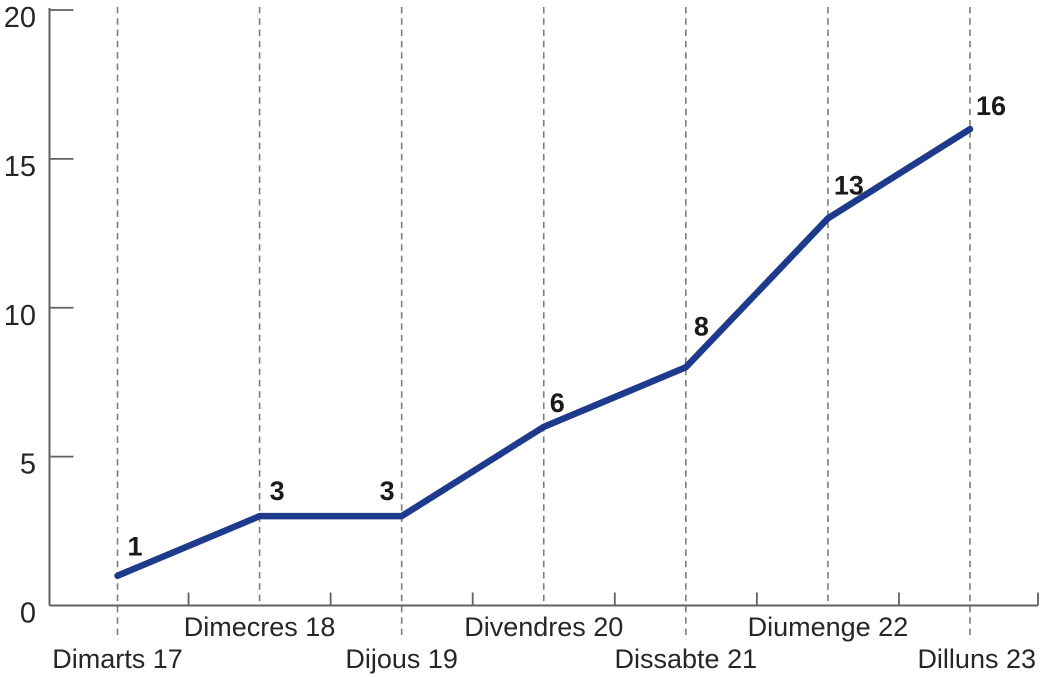 The height and width of the screenshot is (677, 1040). What do you see at coordinates (135, 547) in the screenshot?
I see `data-point-value-label: 1` at bounding box center [135, 547].